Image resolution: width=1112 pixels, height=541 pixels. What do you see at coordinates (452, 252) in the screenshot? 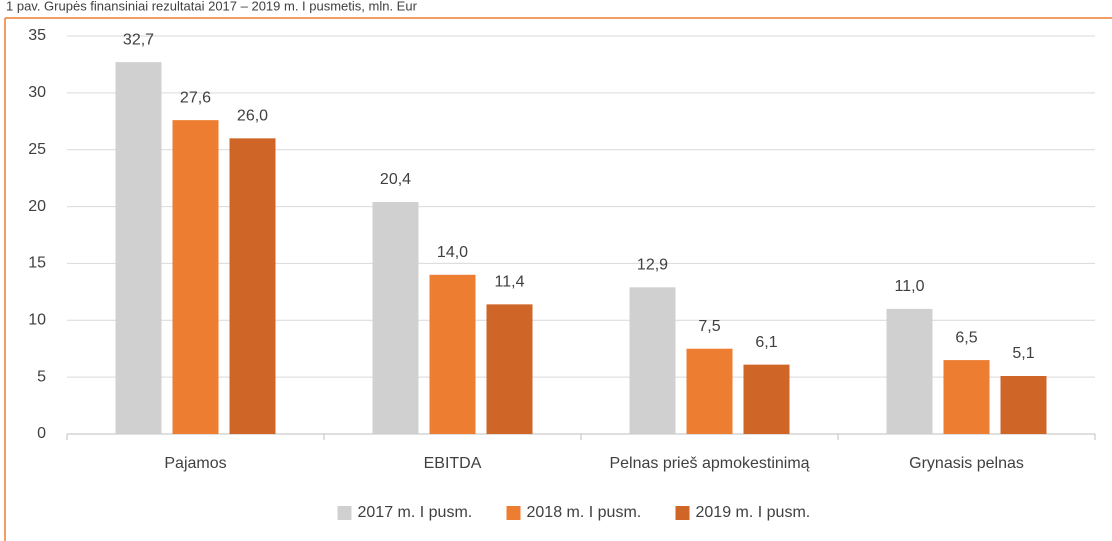
I see `value-label: 14,0` at bounding box center [452, 252].